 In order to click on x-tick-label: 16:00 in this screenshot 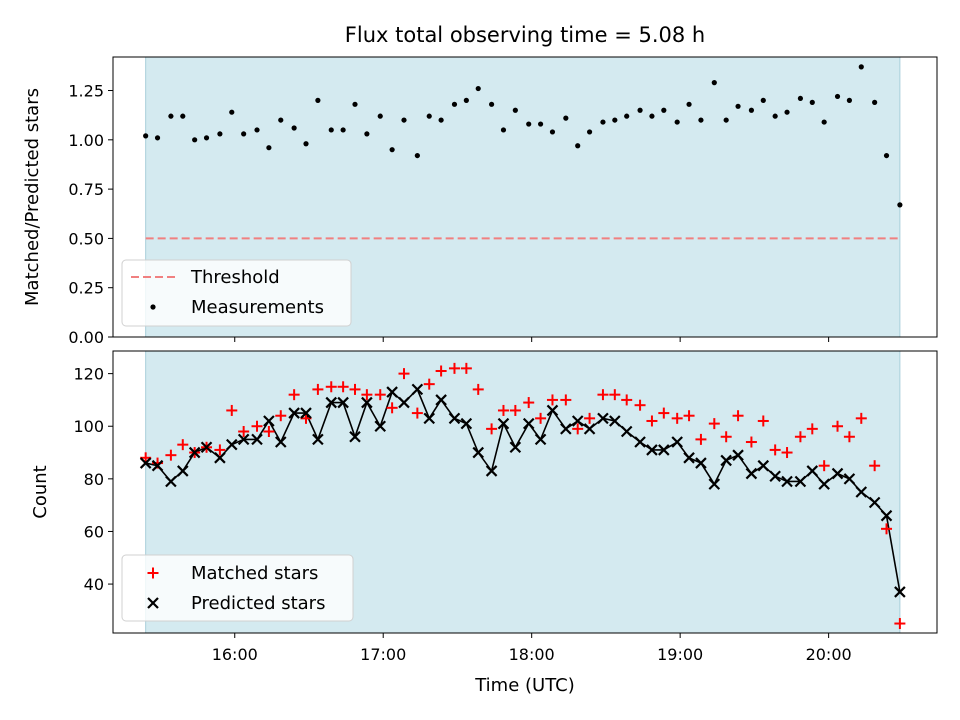, I will do `click(235, 654)`.